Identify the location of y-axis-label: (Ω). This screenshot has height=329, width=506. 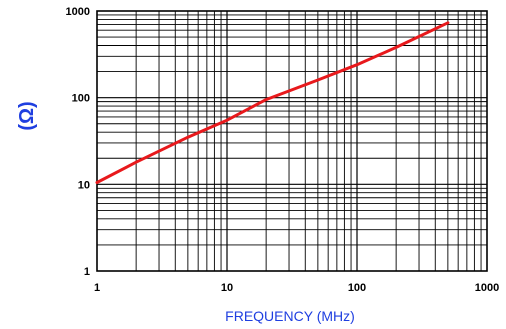
(27, 115).